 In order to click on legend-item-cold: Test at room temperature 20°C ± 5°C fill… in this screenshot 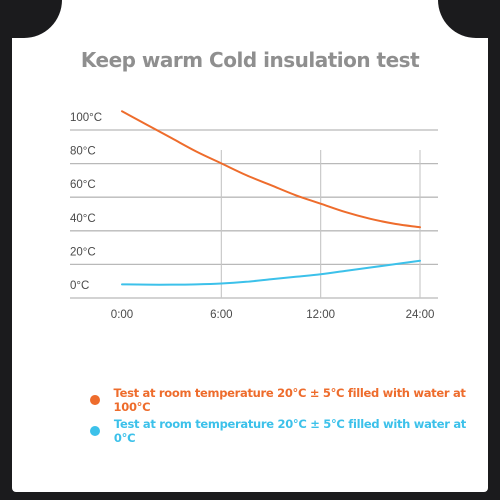, I will do `click(289, 431)`.